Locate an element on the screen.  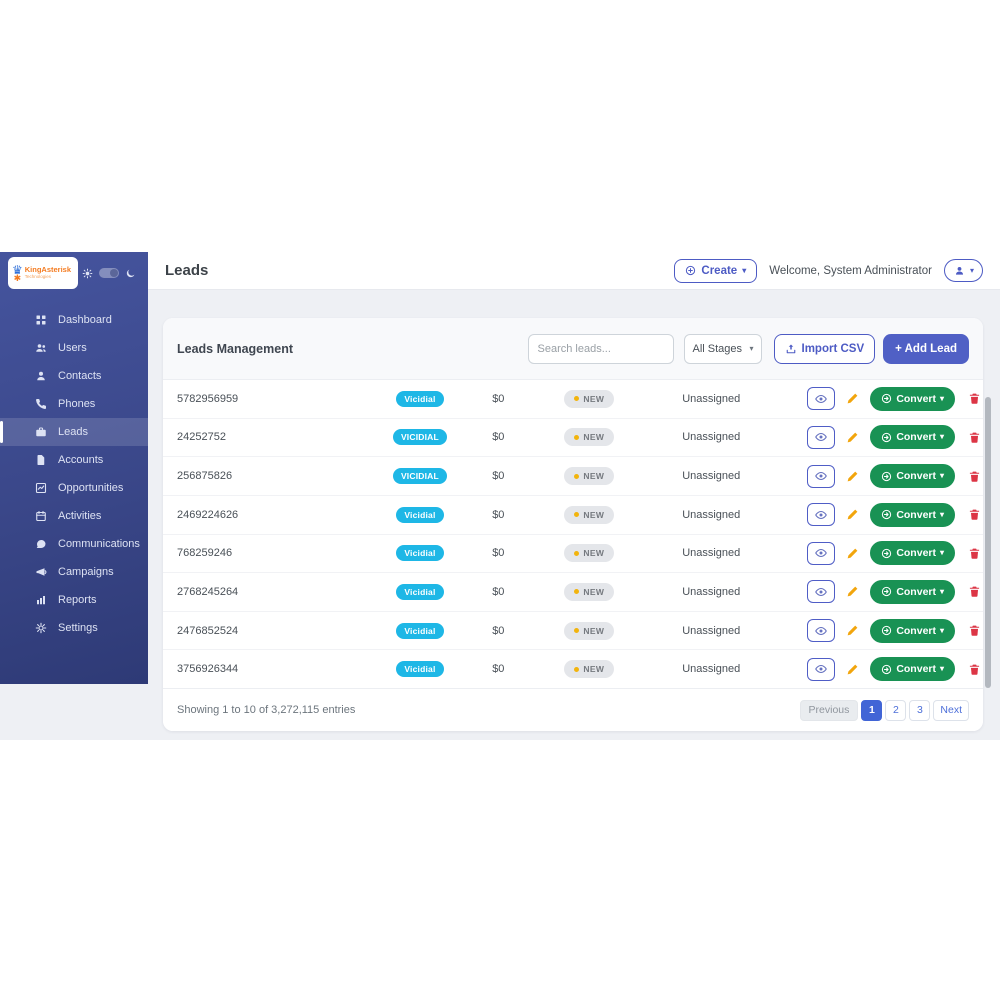
pagination-1: 1 is located at coordinates (872, 710).